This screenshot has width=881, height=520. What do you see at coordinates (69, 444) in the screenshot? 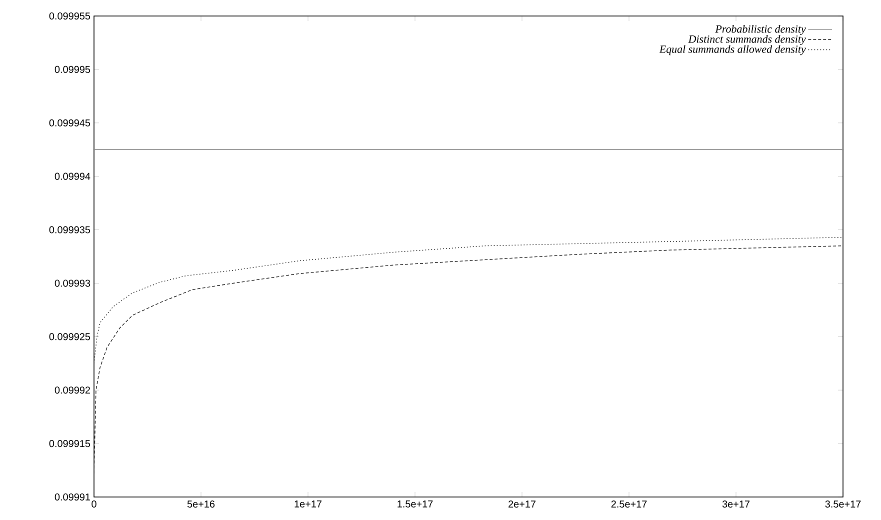
I see `y-tick-label: 0.099915` at bounding box center [69, 444].